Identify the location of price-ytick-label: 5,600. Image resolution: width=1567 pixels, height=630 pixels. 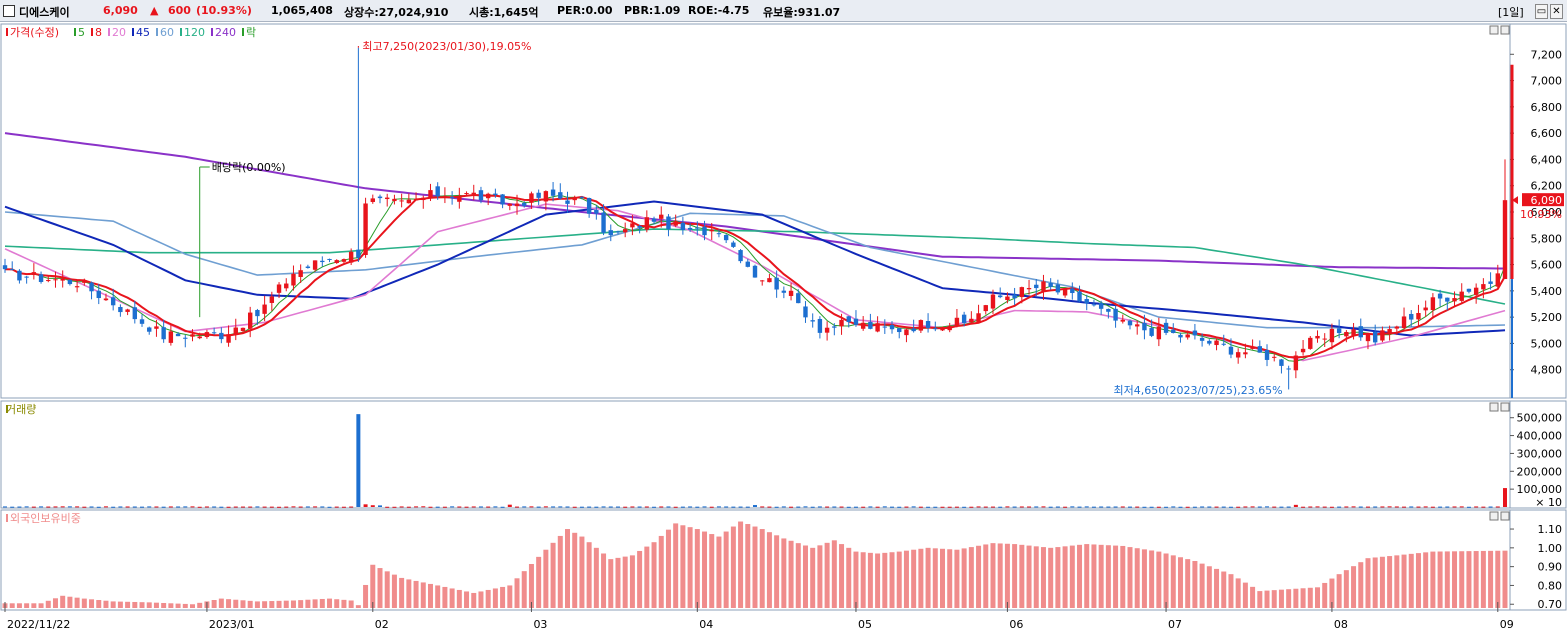
(1547, 265).